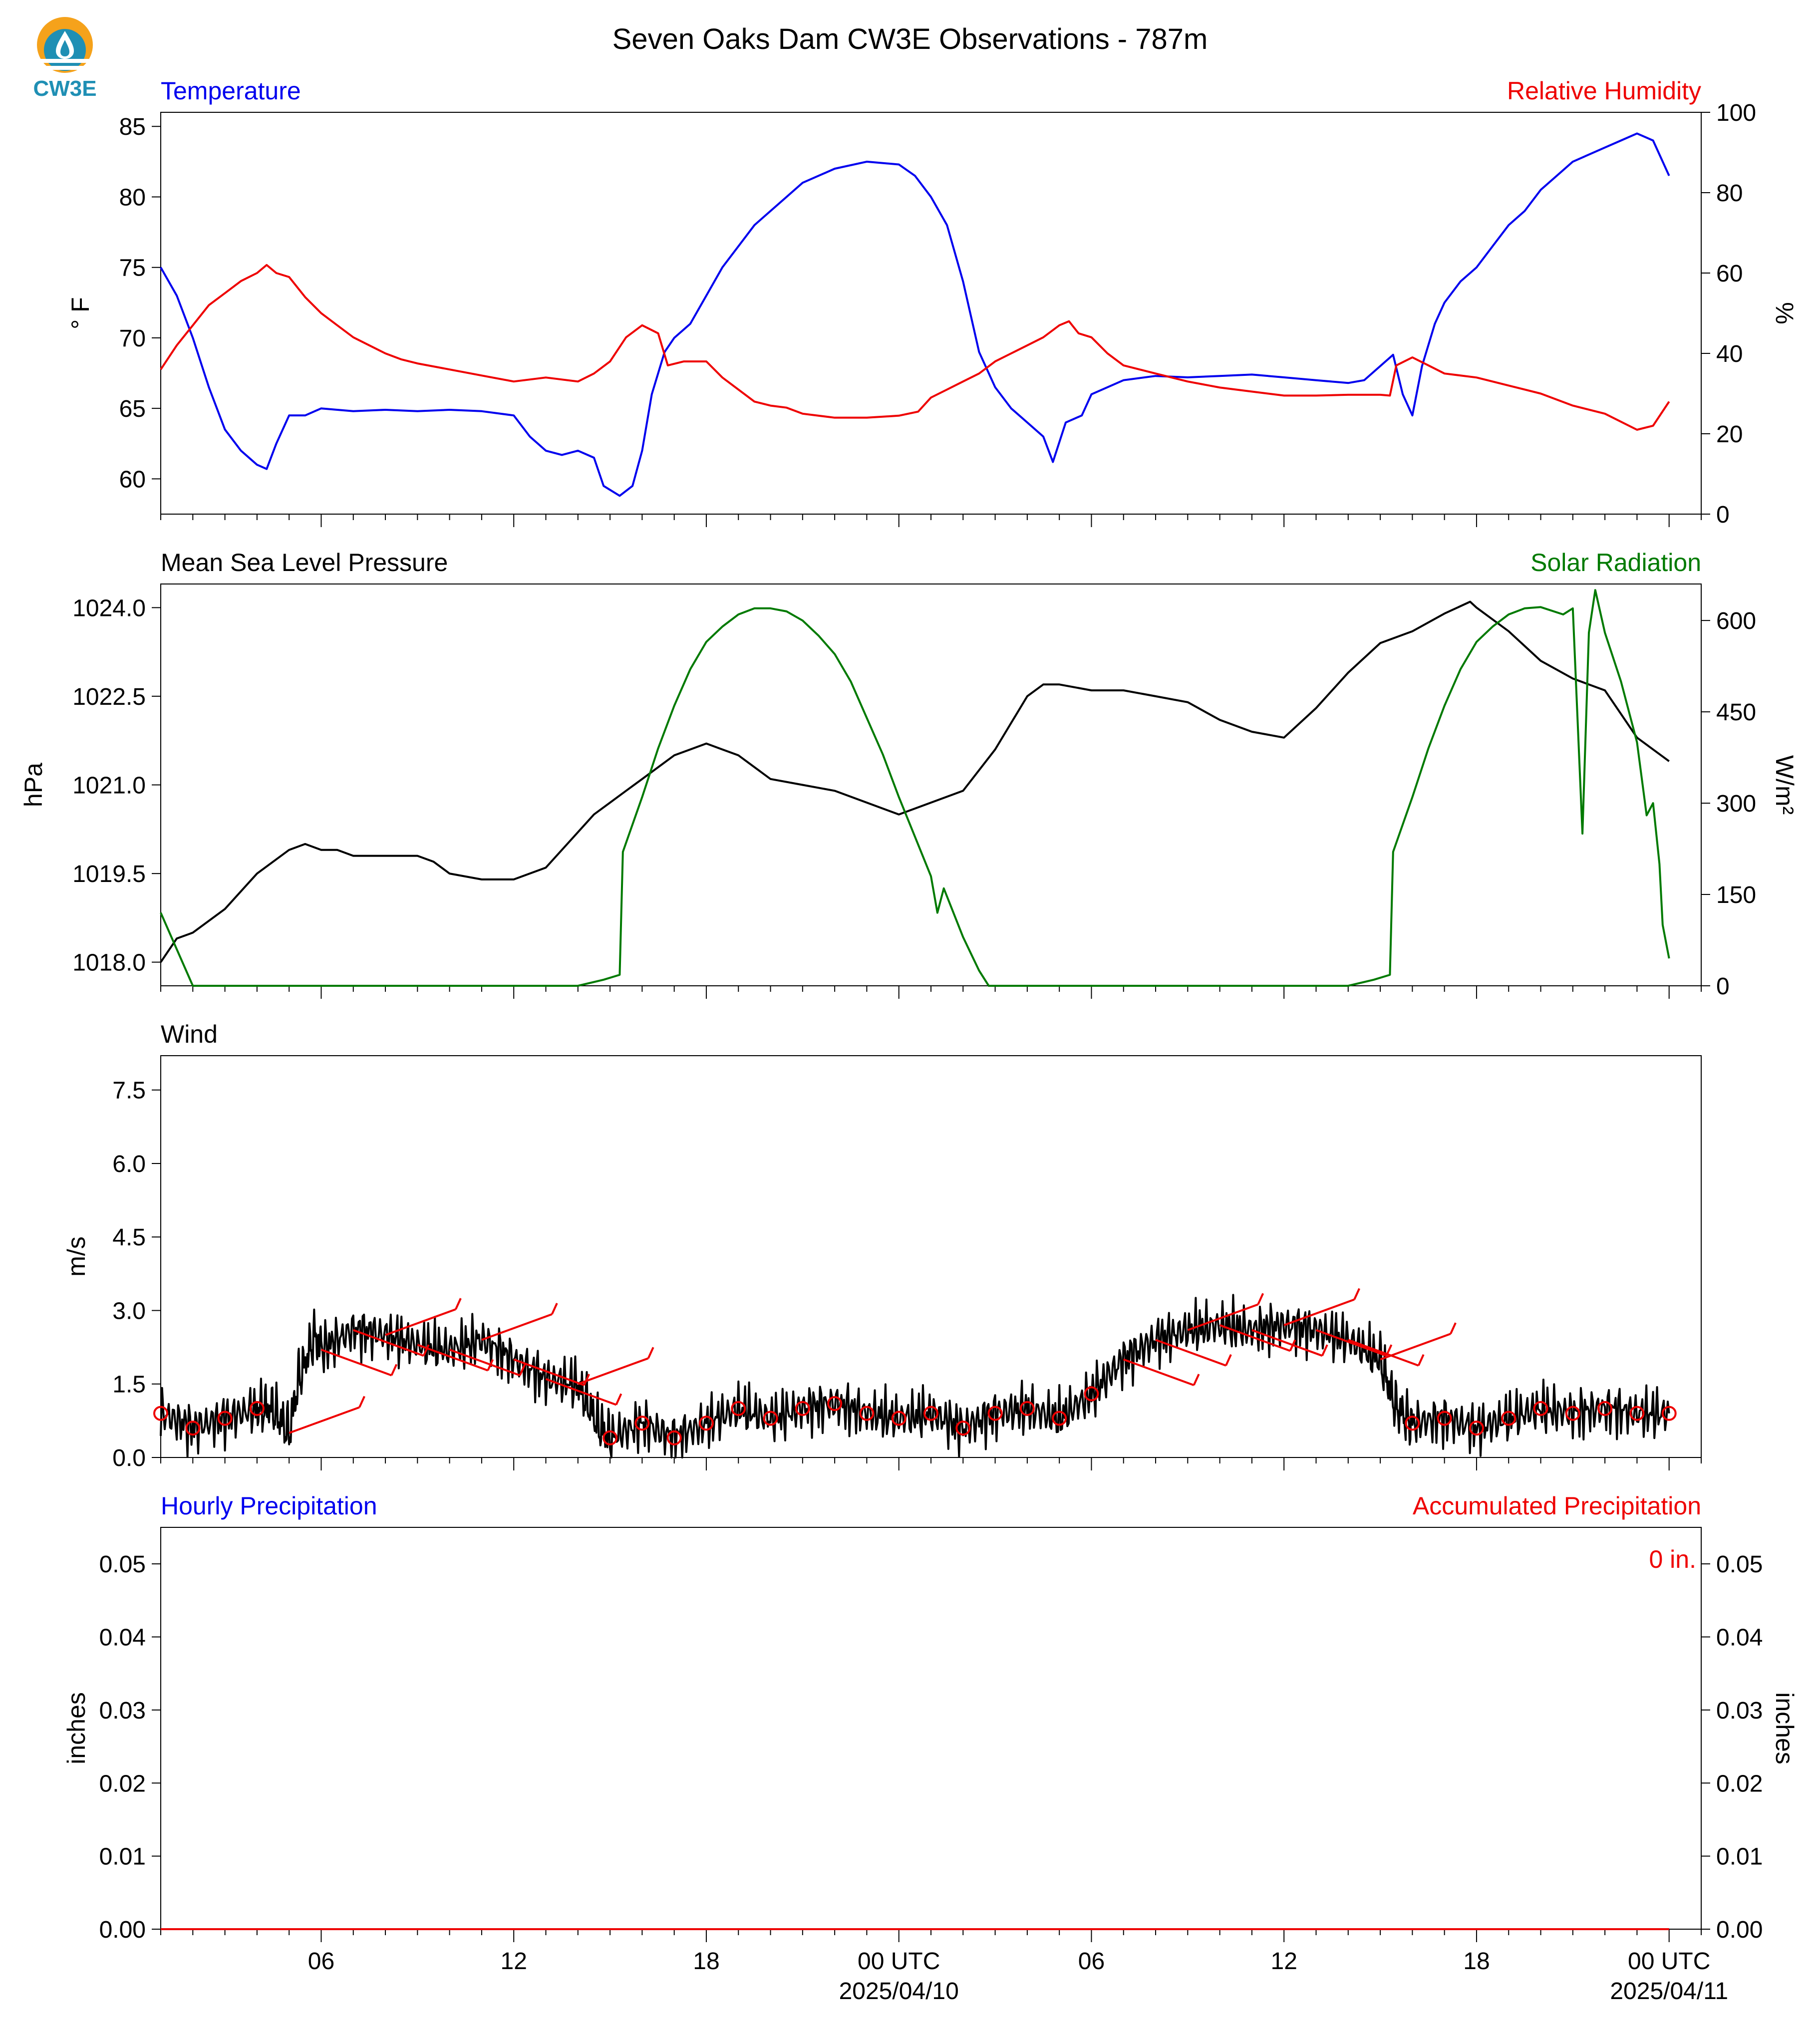  What do you see at coordinates (269, 1506) in the screenshot?
I see `panel-left-title: Hourly Precipitation` at bounding box center [269, 1506].